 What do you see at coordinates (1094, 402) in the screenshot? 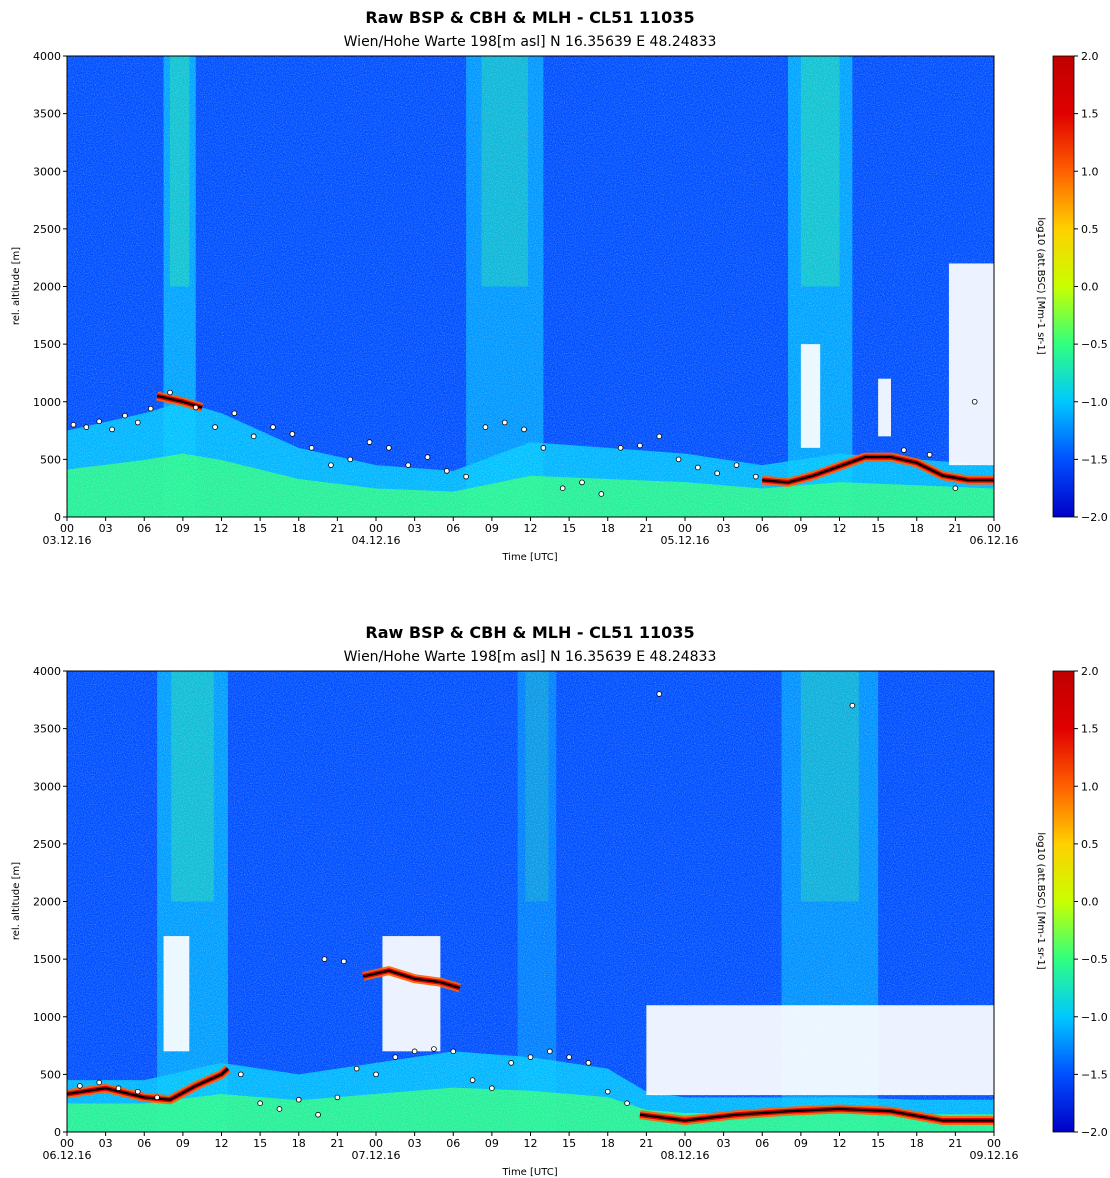
I see `colorbar-tick-label: −1.0` at bounding box center [1094, 402].